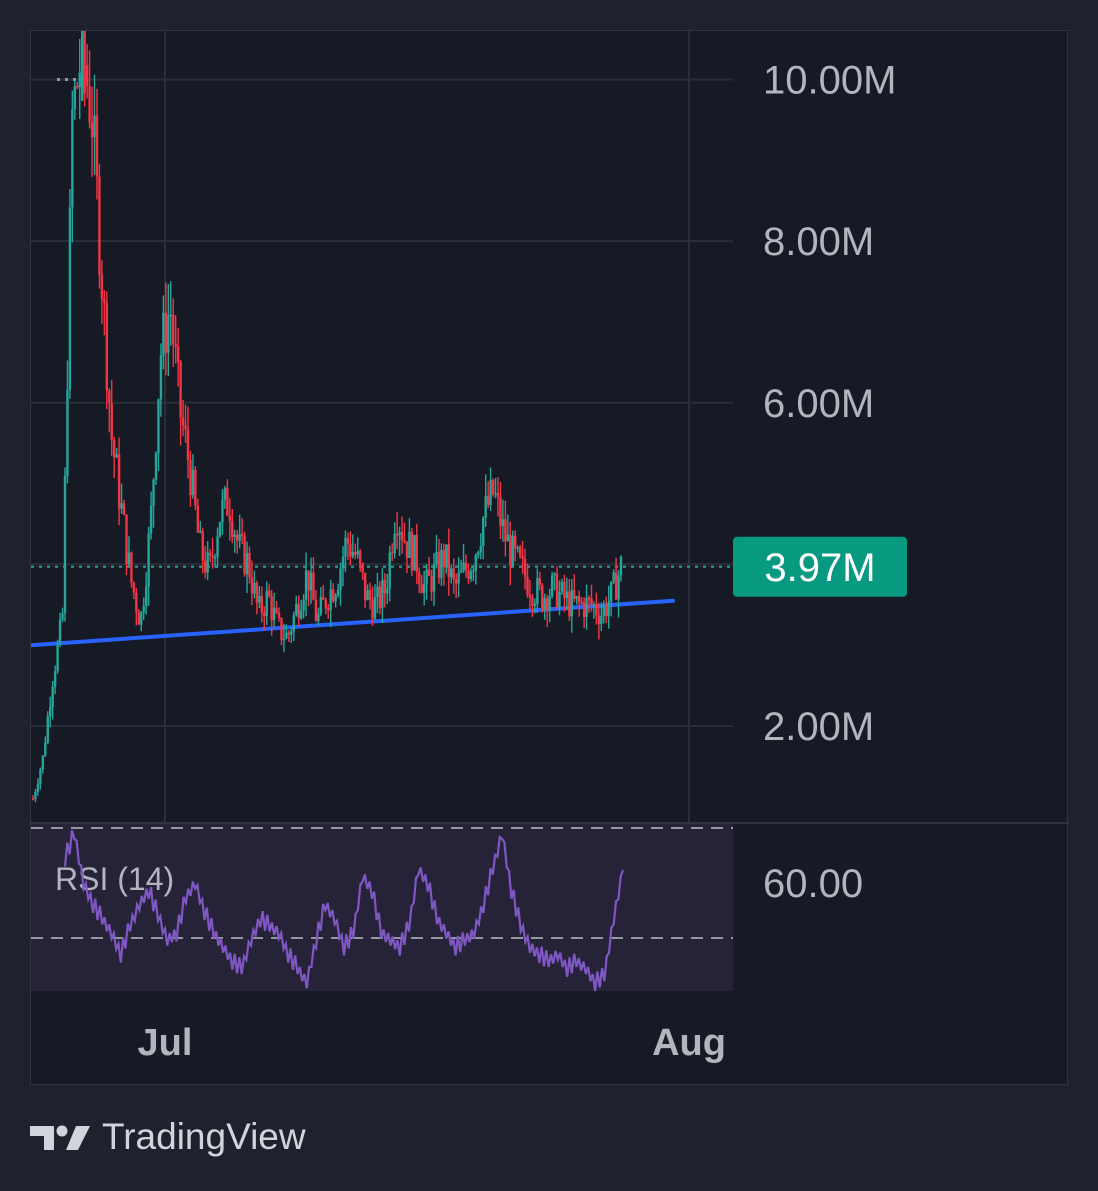  What do you see at coordinates (820, 566) in the screenshot?
I see `last-price-badge` at bounding box center [820, 566].